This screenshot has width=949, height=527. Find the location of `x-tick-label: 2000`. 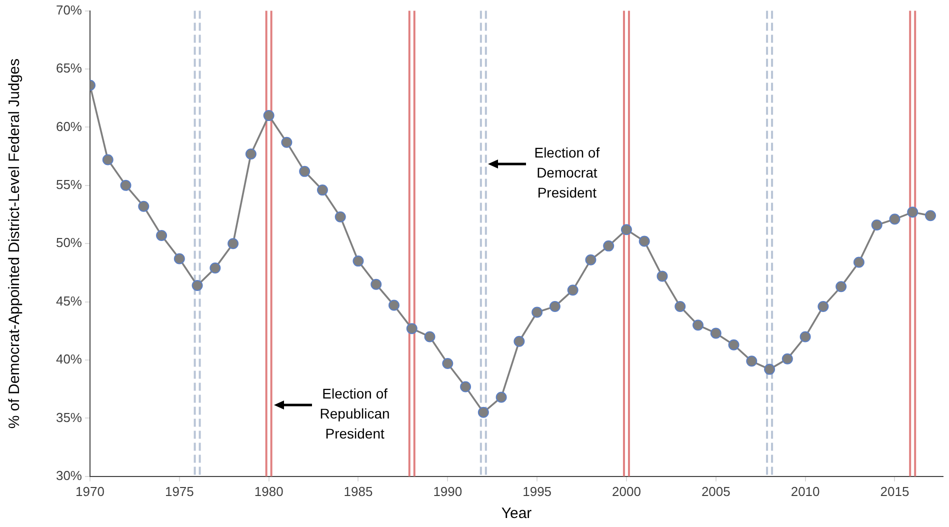

x-tick-label: 2000 is located at coordinates (626, 491).